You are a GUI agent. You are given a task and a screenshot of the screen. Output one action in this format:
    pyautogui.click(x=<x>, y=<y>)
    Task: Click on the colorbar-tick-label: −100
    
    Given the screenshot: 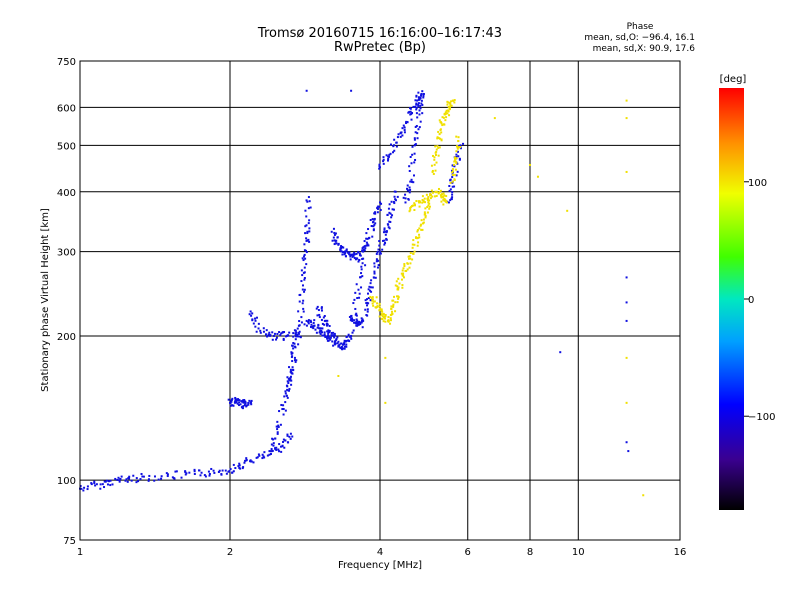 What is the action you would take?
    pyautogui.click(x=761, y=417)
    